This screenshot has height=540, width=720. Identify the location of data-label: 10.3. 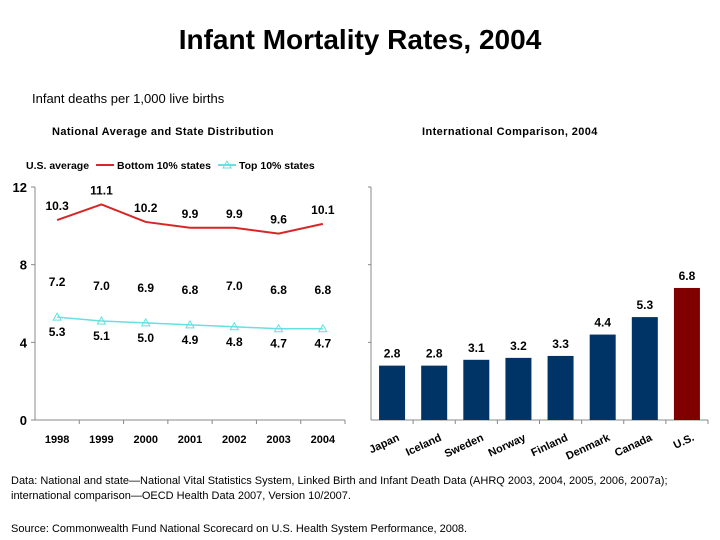
(57, 206).